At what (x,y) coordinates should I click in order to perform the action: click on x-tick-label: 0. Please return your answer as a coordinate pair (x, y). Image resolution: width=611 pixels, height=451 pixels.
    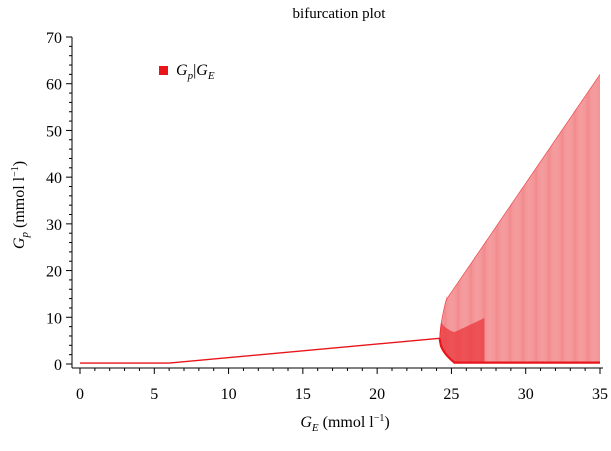
    Looking at the image, I should click on (80, 394).